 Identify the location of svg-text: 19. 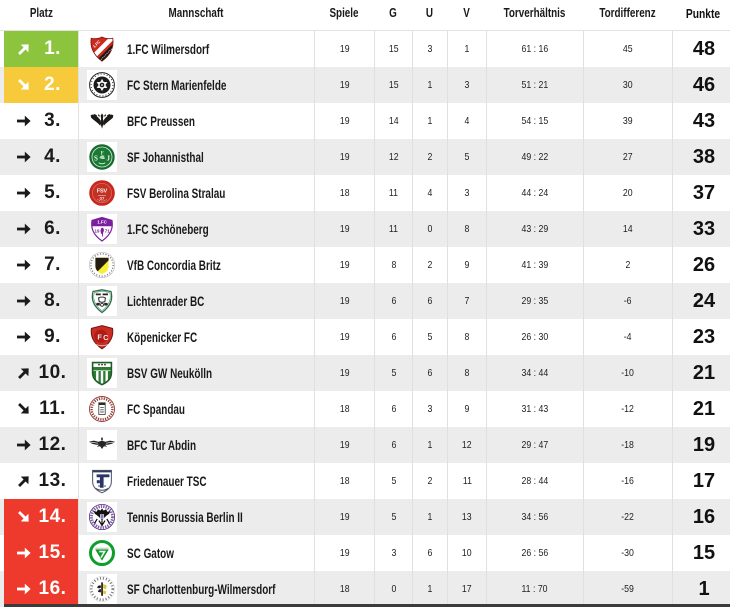
(97, 231).